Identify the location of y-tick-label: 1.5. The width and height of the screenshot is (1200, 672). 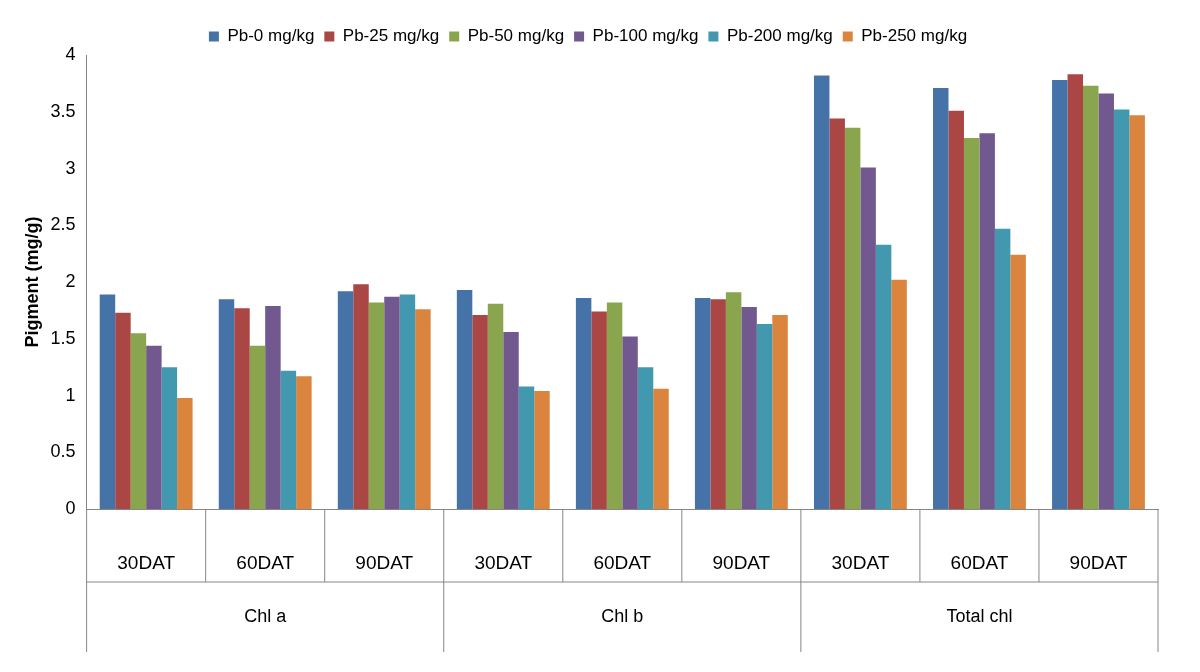
(63, 337).